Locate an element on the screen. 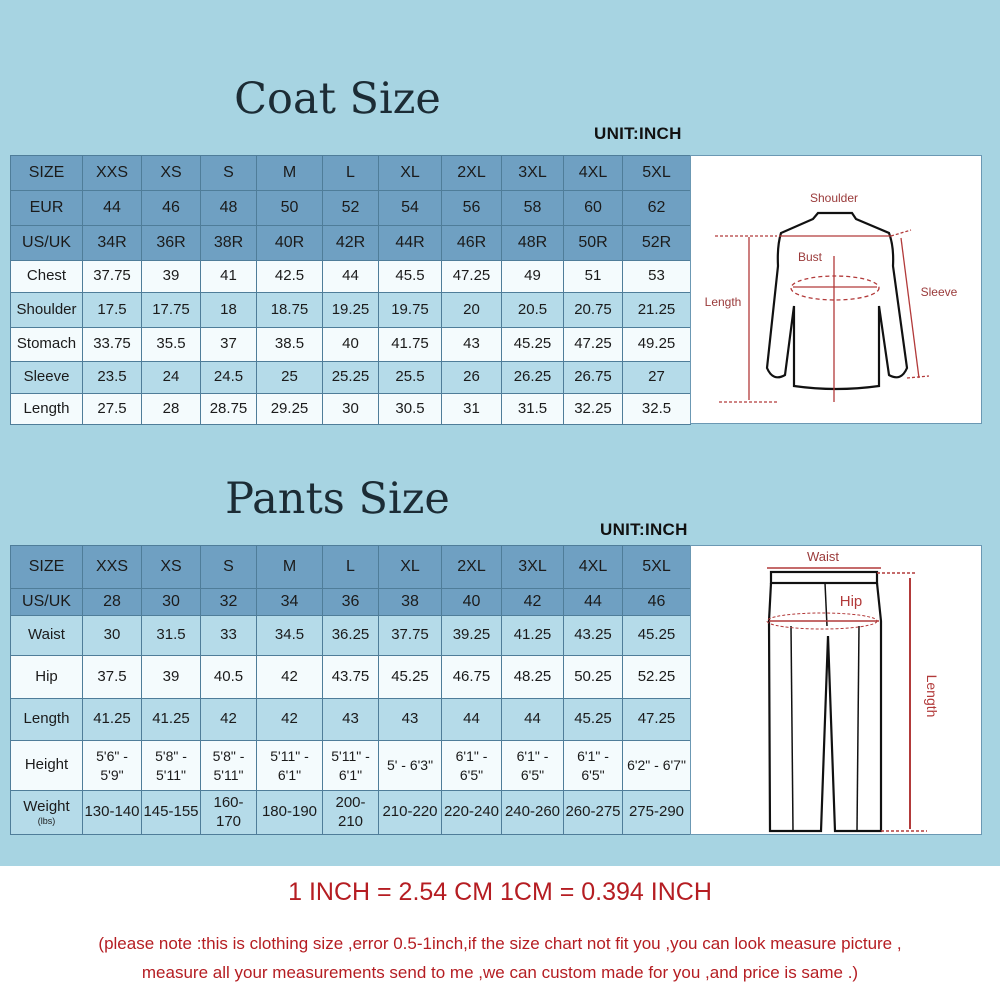  value-cell: 54 is located at coordinates (410, 208).